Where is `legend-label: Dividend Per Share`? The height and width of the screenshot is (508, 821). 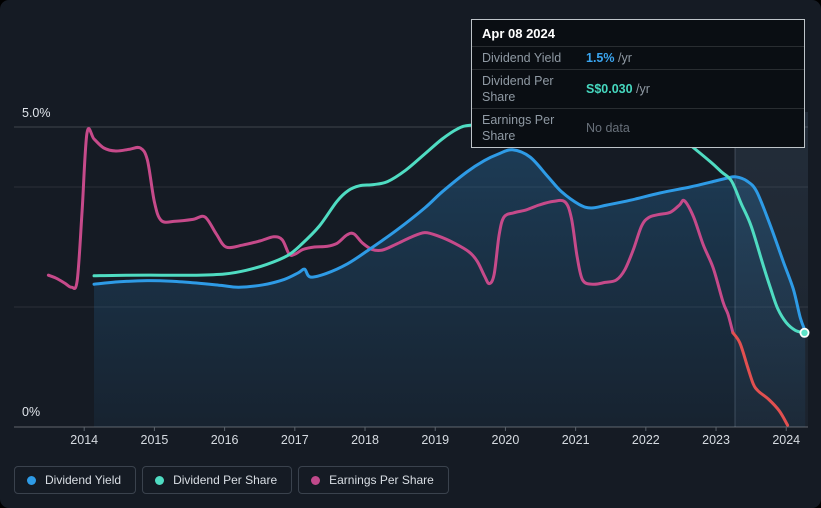 legend-label: Dividend Per Share is located at coordinates (225, 480).